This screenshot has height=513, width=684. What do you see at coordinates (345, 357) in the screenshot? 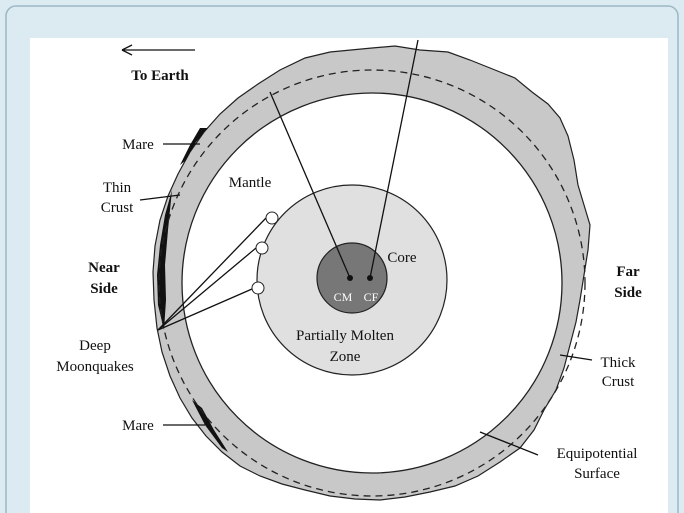
I see `label: Zone` at bounding box center [345, 357].